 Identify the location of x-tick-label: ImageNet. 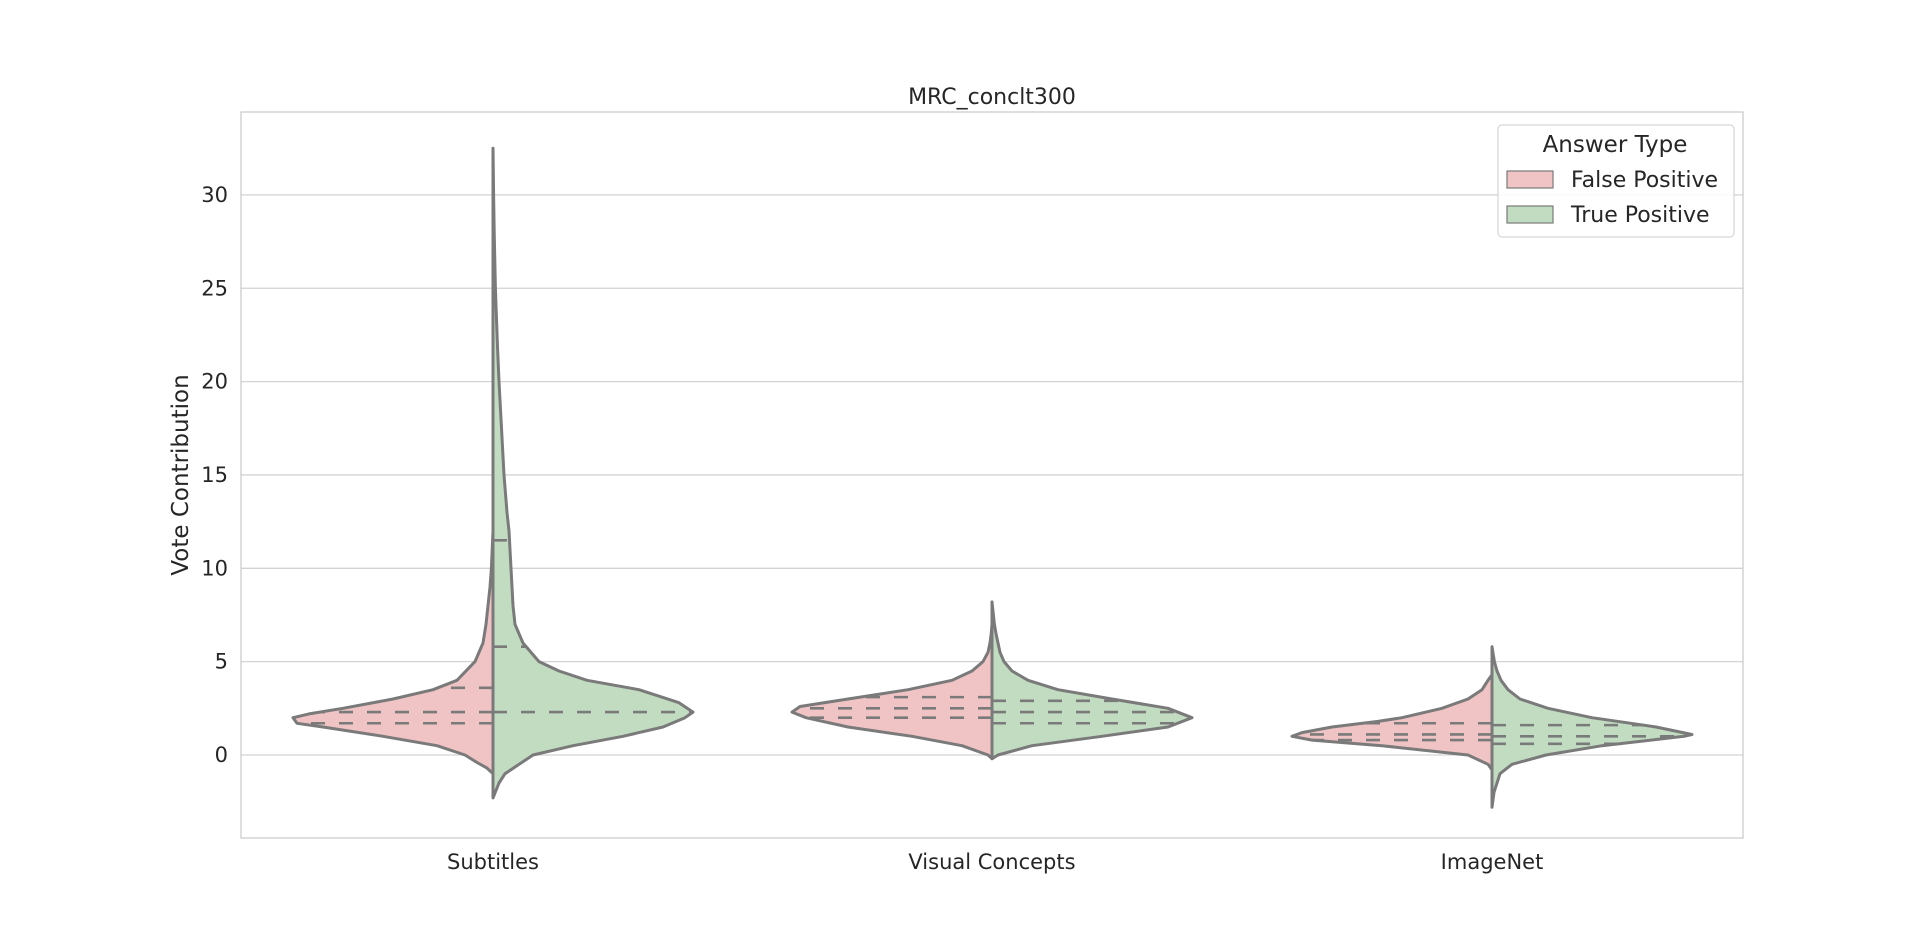
(1492, 862).